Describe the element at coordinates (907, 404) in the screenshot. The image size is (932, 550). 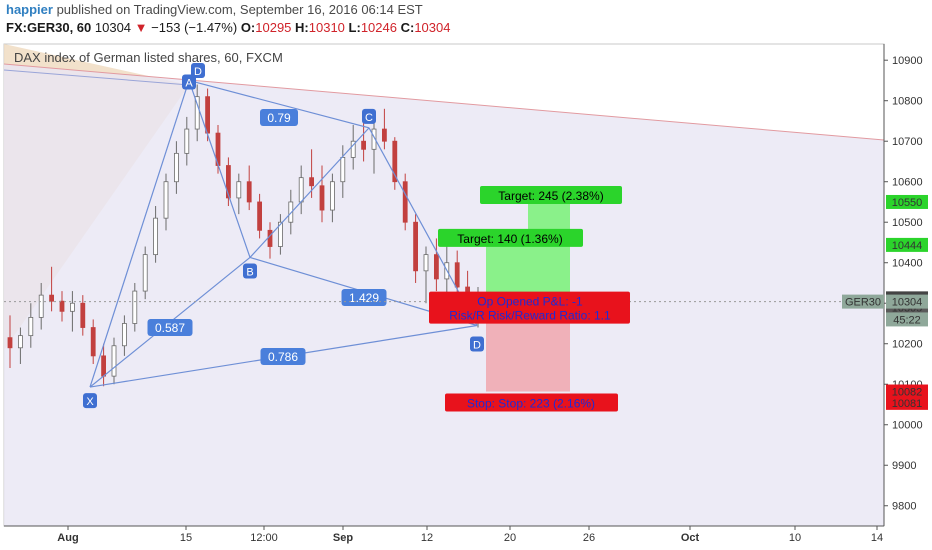
I see `price-label: 10081` at that location.